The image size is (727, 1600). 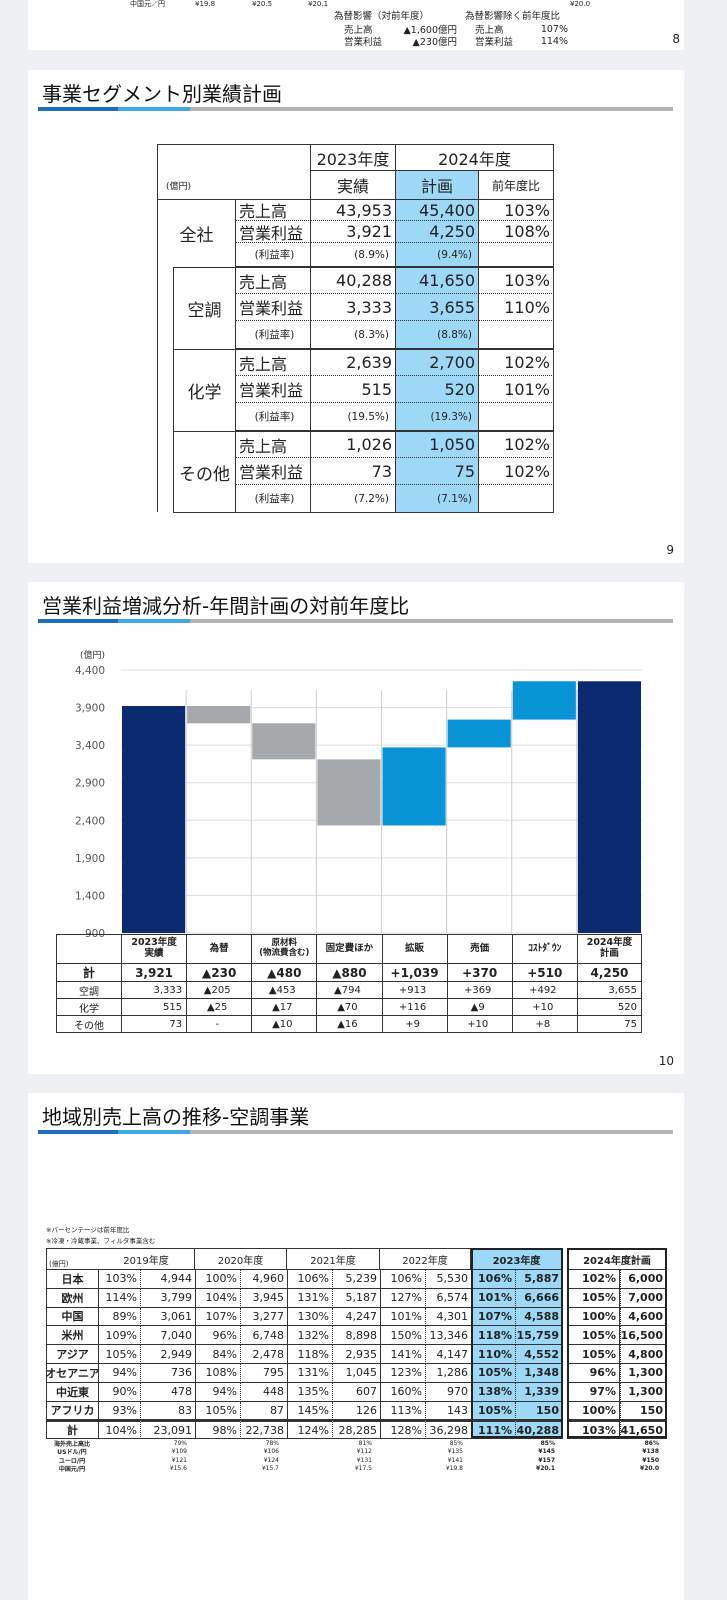 What do you see at coordinates (119, 1317) in the screenshot?
I see `cell: 89%` at bounding box center [119, 1317].